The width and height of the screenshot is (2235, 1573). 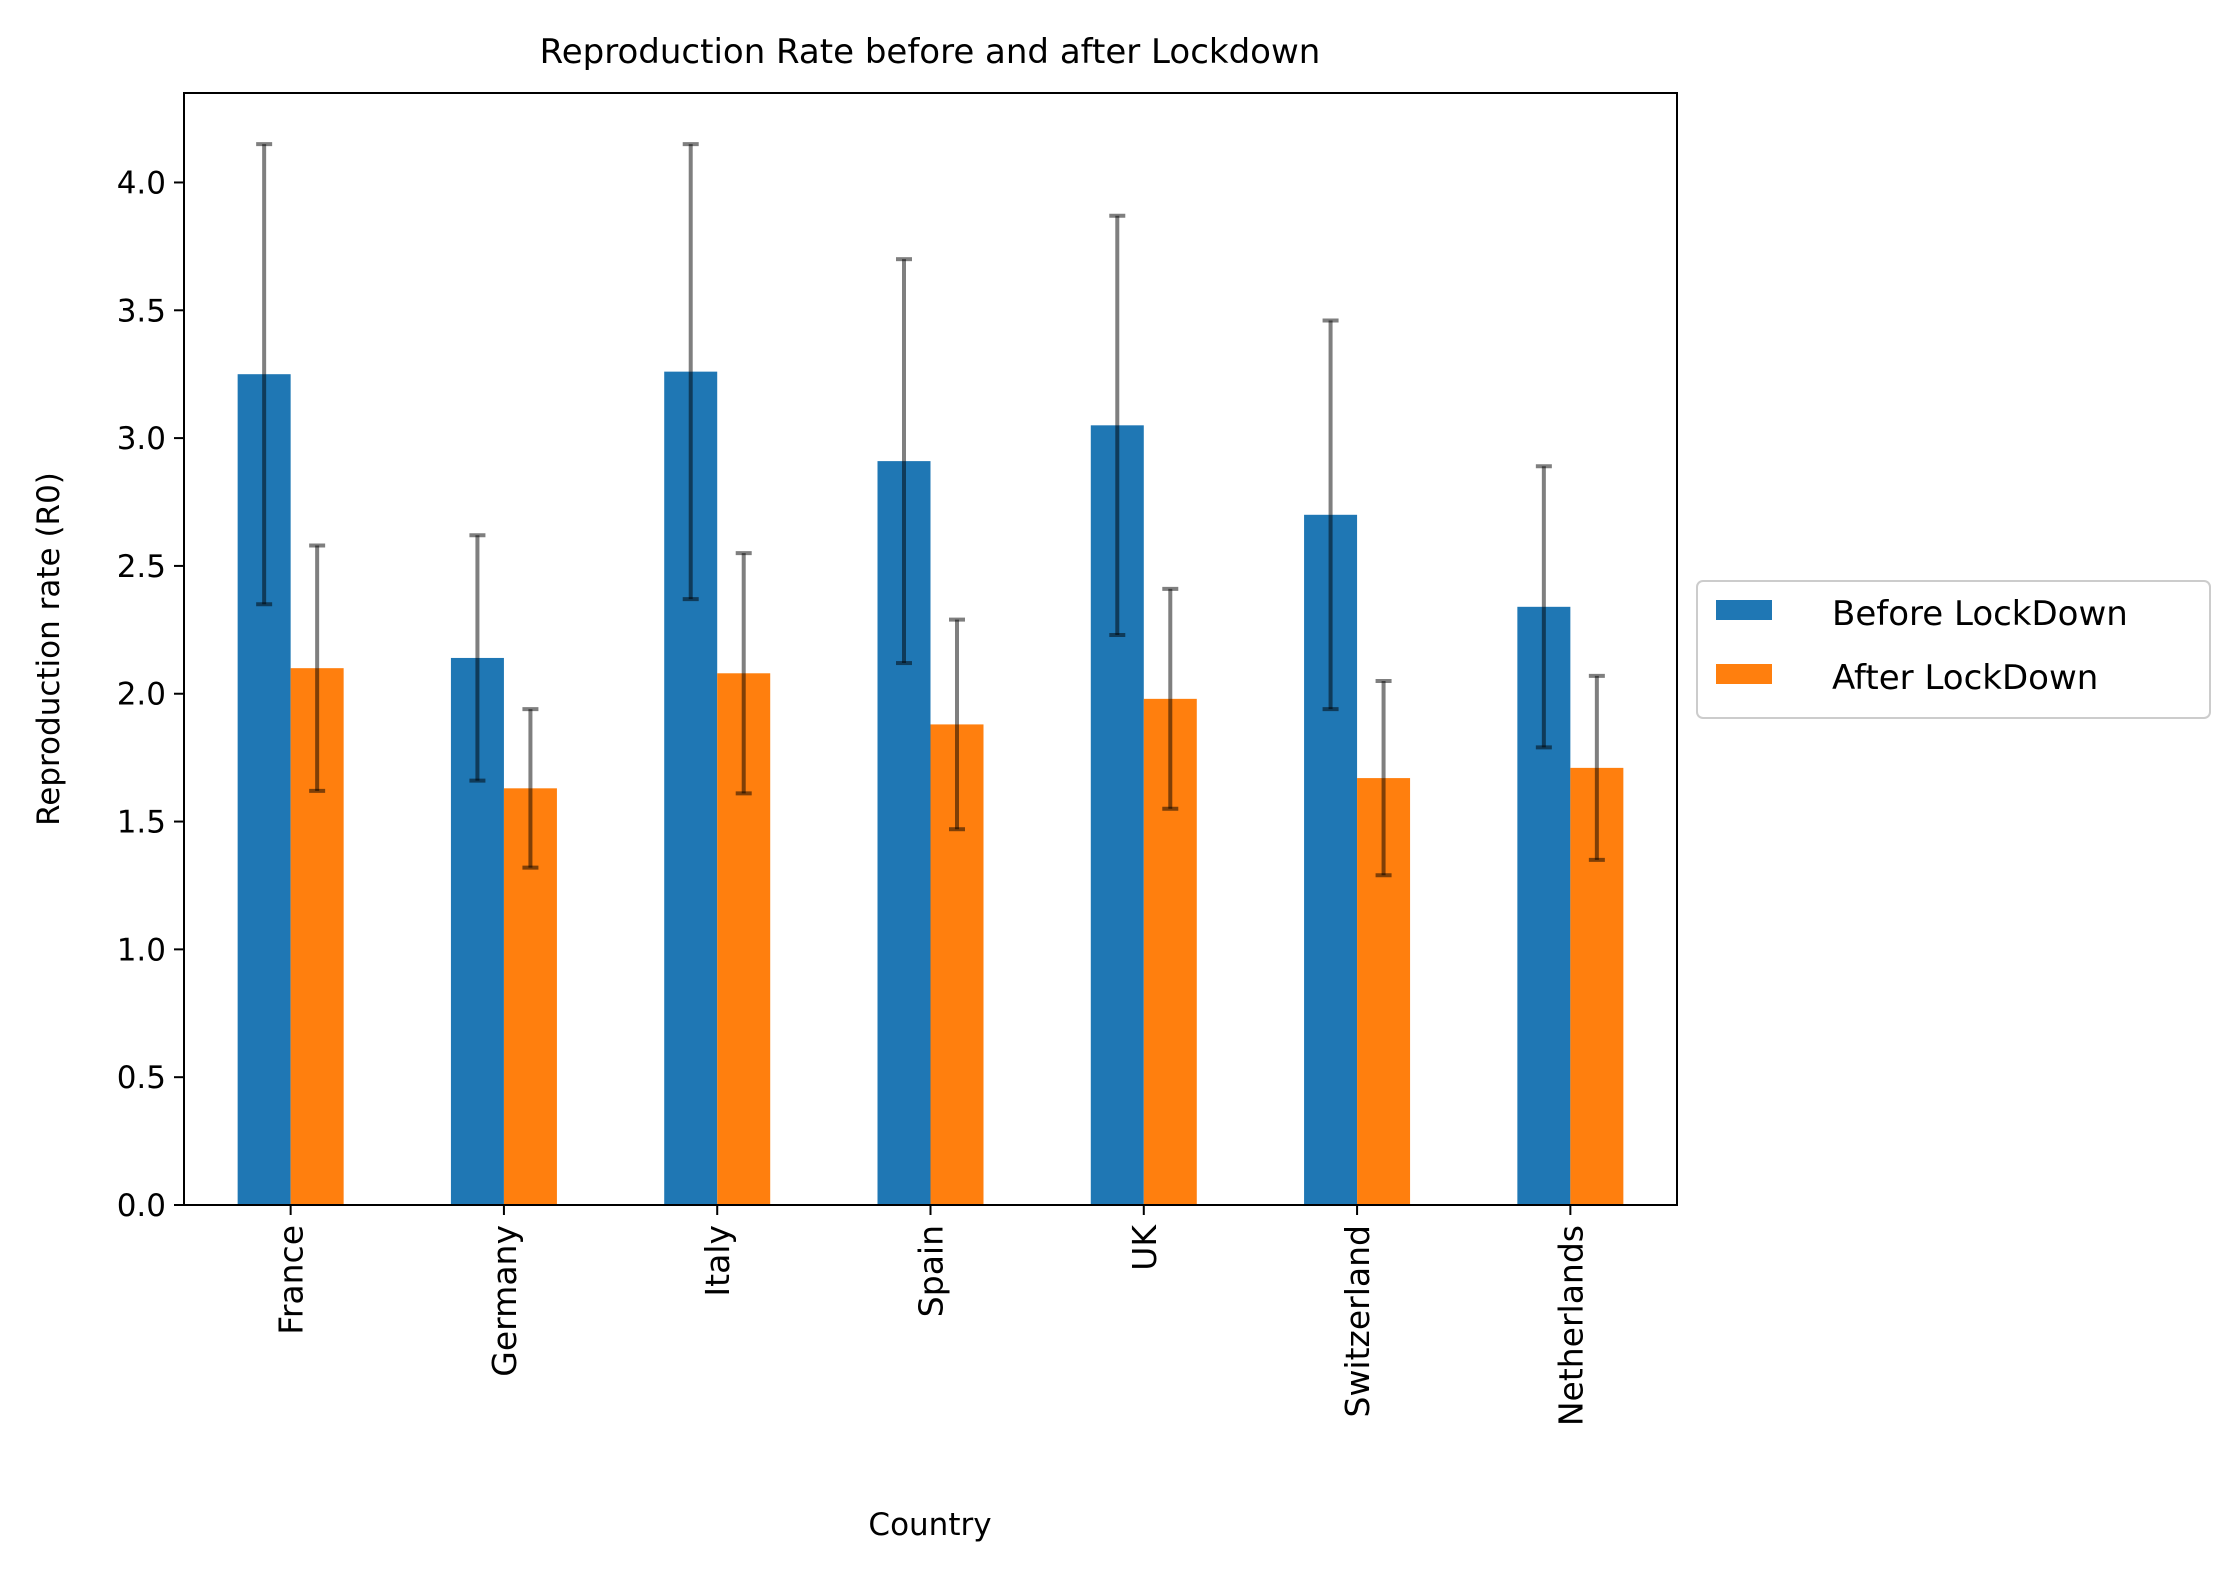 What do you see at coordinates (141, 567) in the screenshot?
I see `y-tick-label: 2.5` at bounding box center [141, 567].